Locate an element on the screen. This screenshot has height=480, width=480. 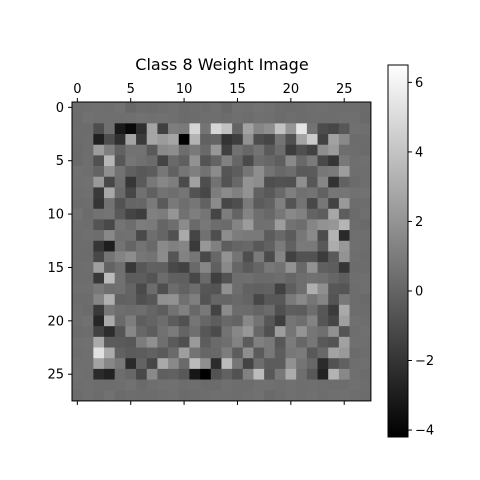
x-tick-label: 20 is located at coordinates (291, 89).